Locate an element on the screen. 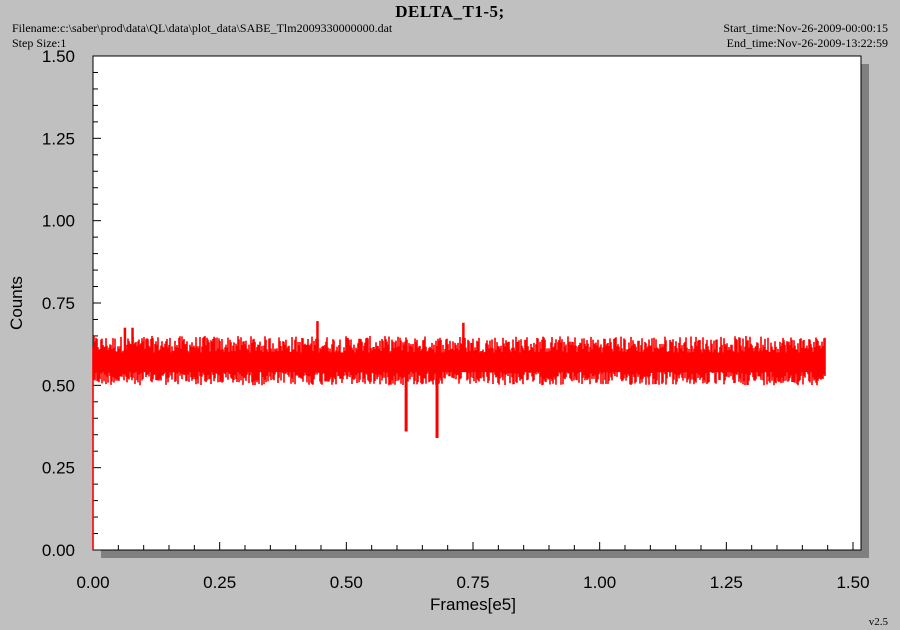 This screenshot has height=630, width=900. x-tick-label: 0.00 is located at coordinates (92, 582).